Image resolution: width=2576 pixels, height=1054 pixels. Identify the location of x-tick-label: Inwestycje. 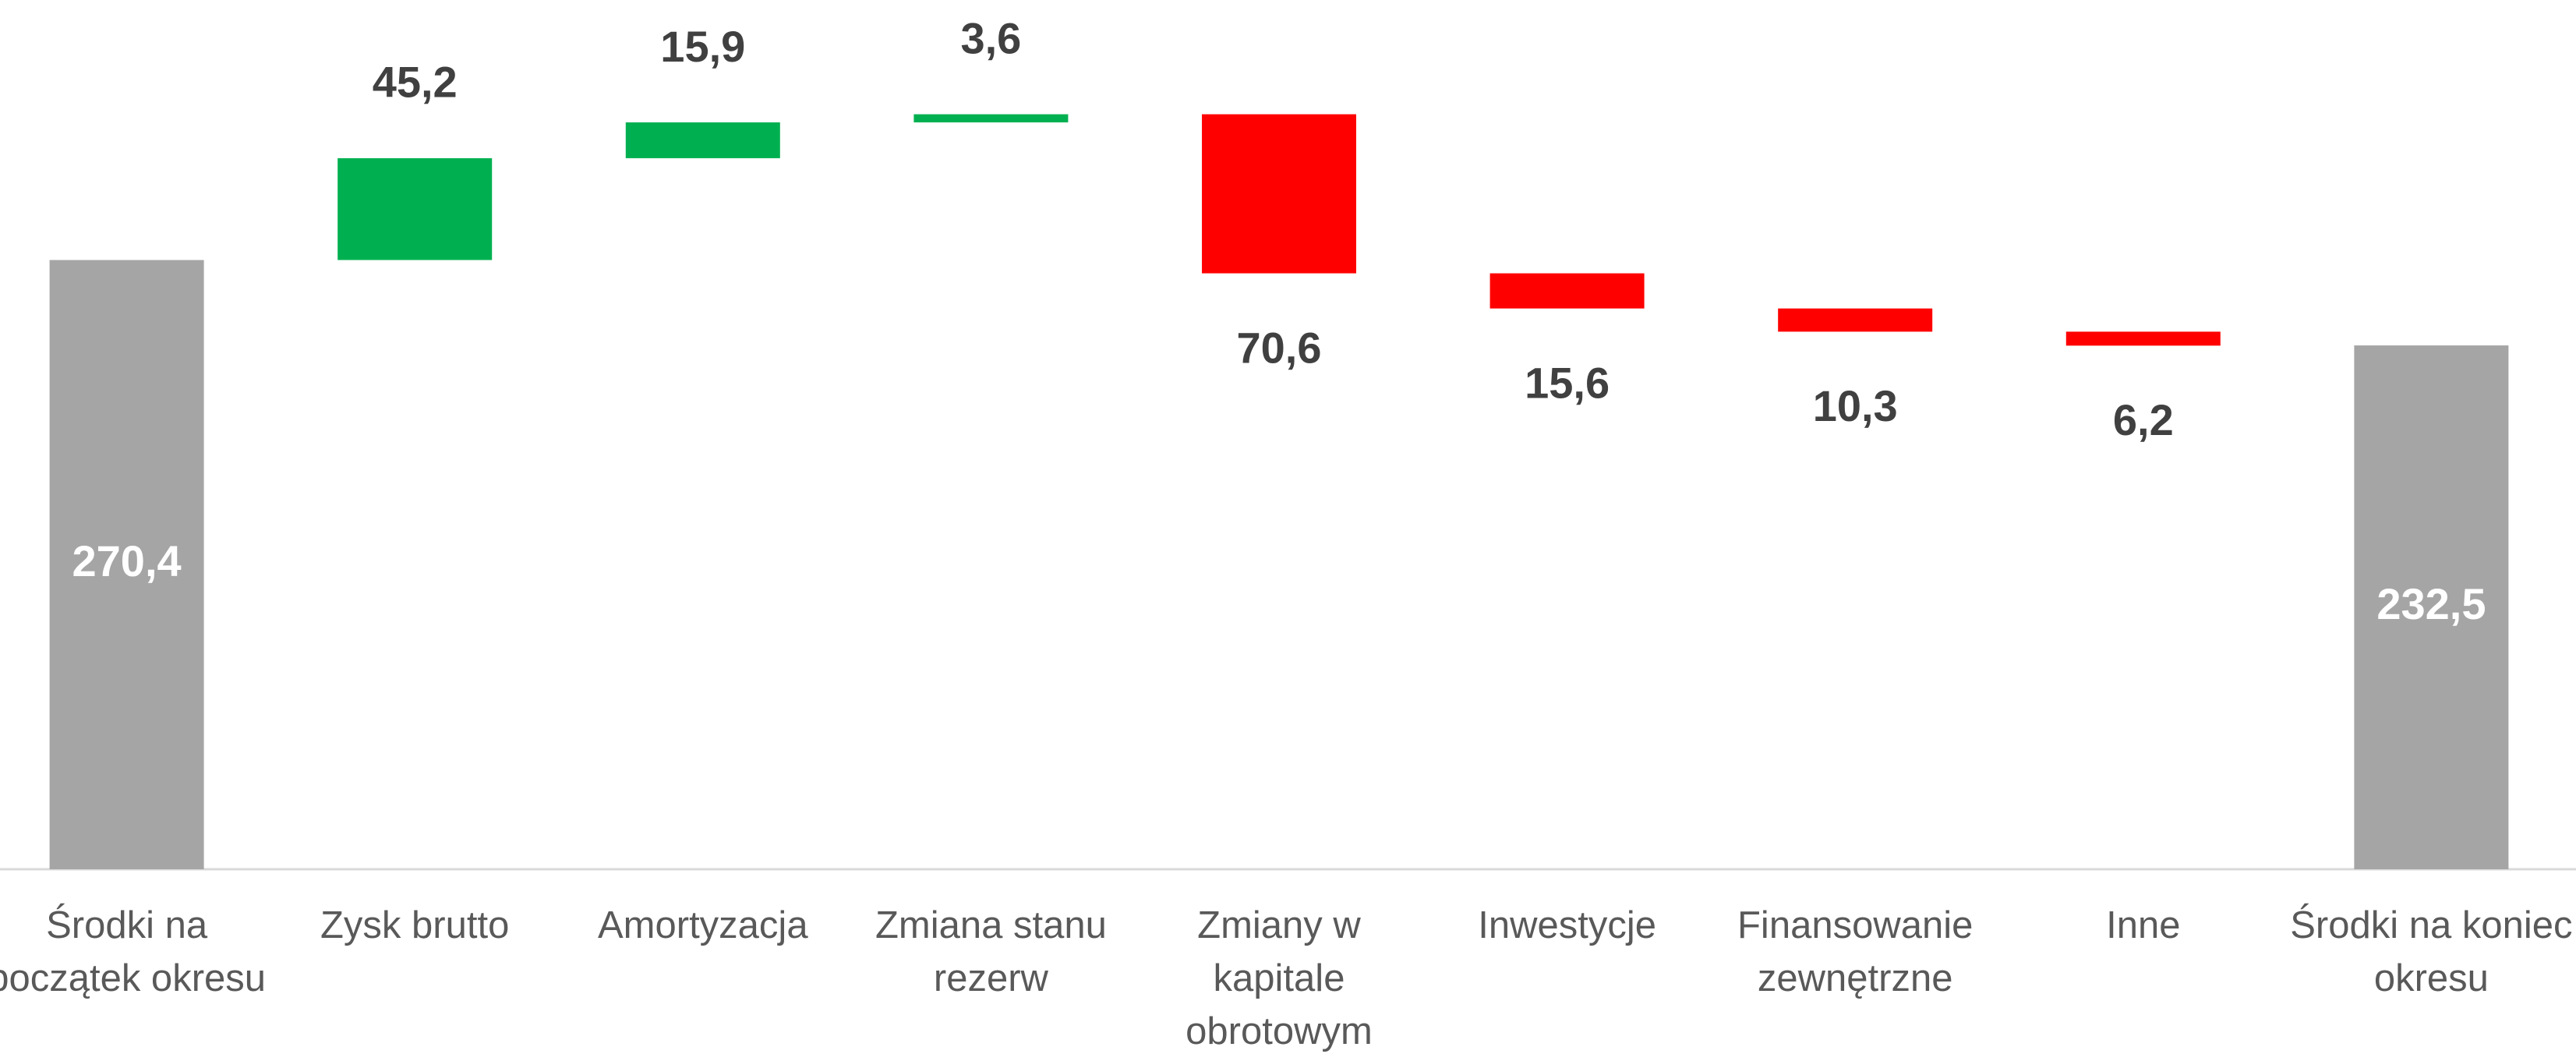
(1567, 925).